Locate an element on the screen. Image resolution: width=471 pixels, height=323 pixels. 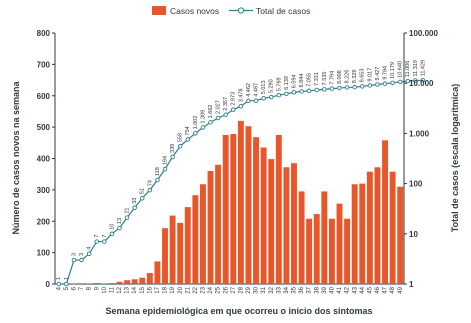
cumulative-value-label: 1.309 is located at coordinates (203, 117).